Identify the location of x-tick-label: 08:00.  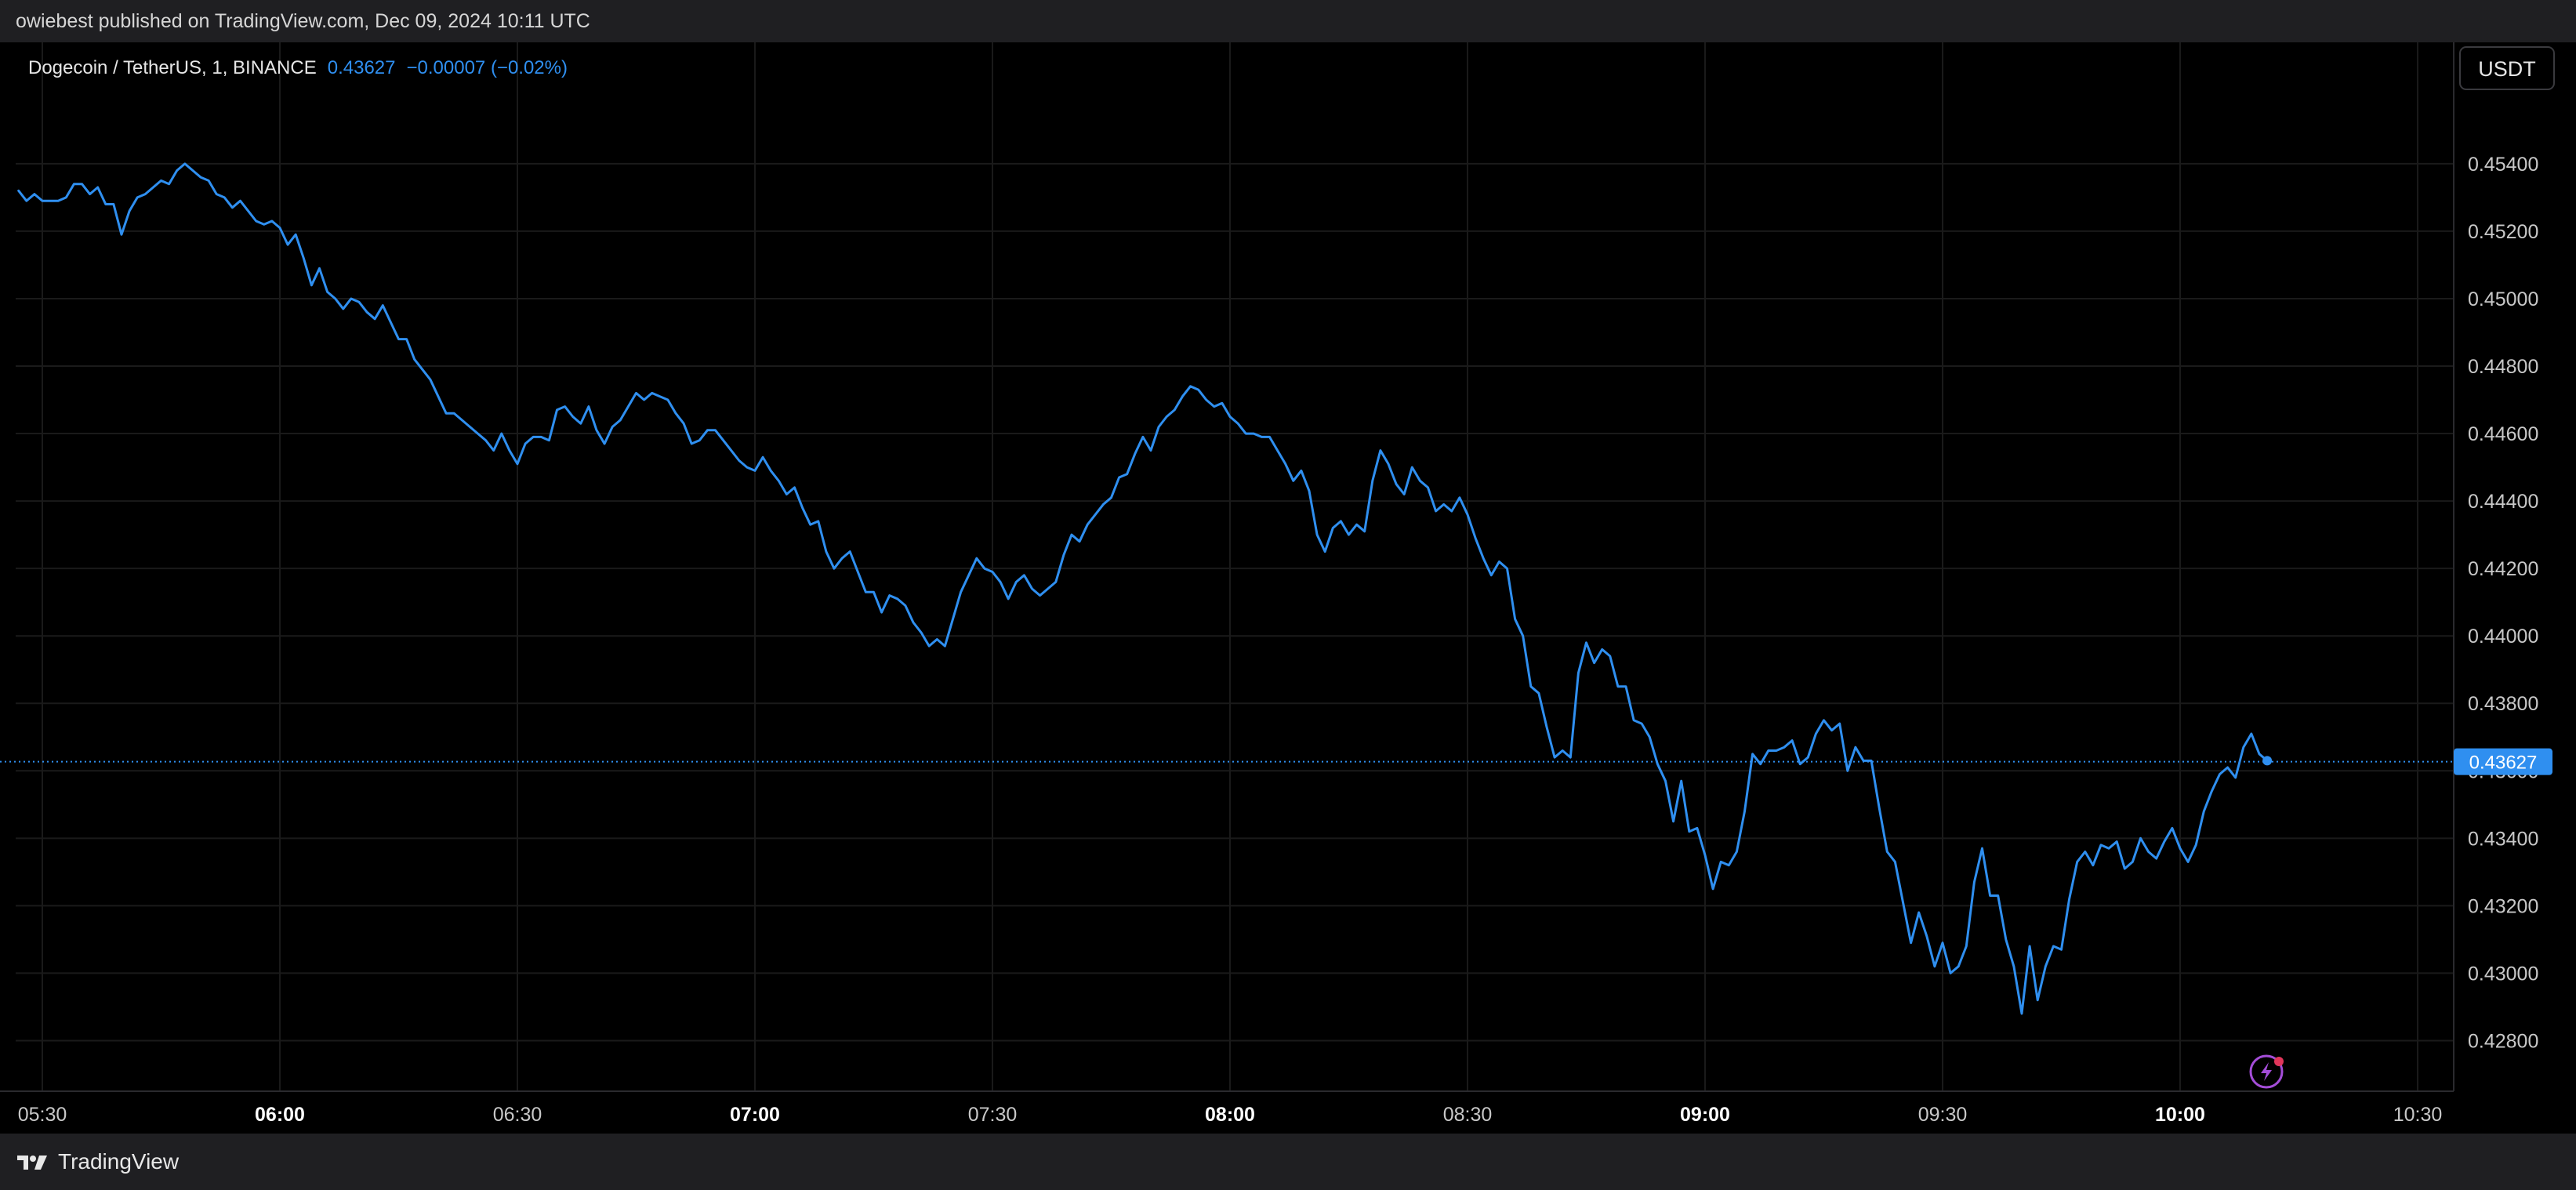
(1230, 1115).